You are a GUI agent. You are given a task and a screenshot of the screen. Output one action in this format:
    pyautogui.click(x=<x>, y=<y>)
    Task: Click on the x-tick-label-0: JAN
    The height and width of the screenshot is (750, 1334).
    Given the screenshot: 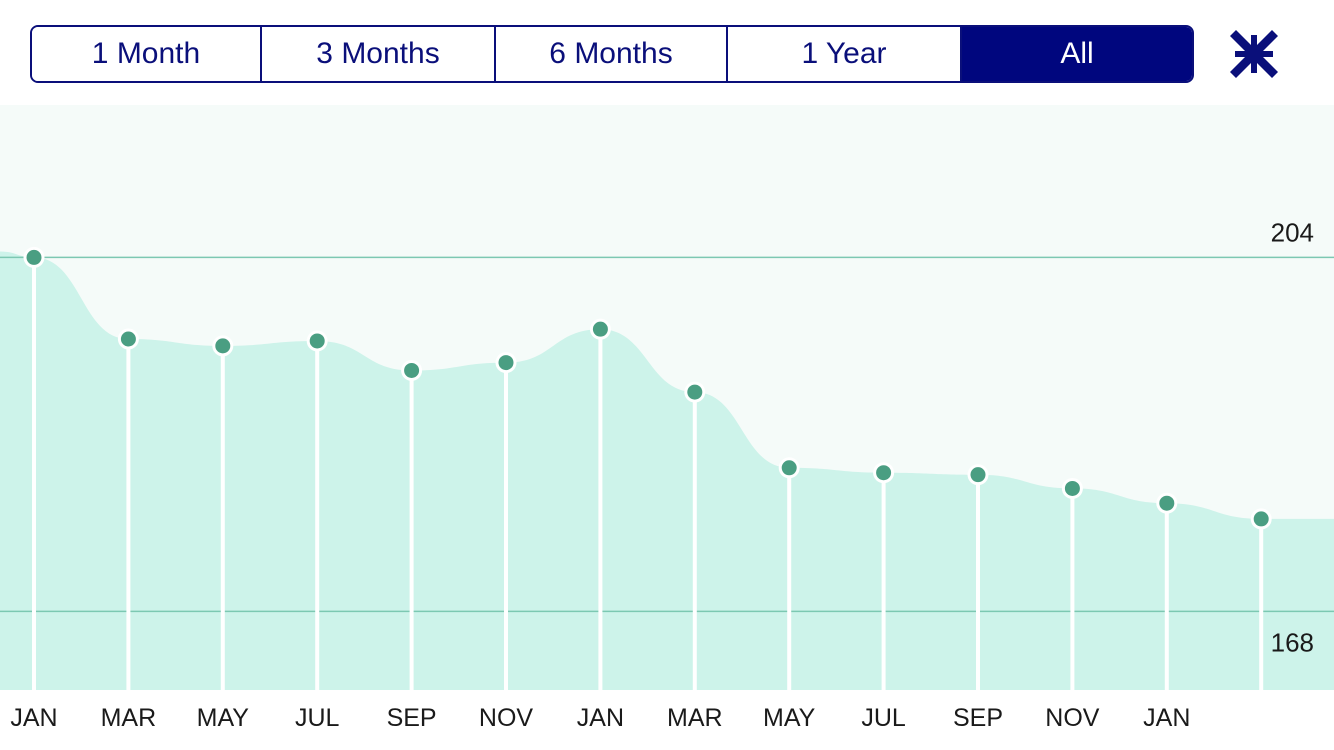 What is the action you would take?
    pyautogui.click(x=33, y=718)
    